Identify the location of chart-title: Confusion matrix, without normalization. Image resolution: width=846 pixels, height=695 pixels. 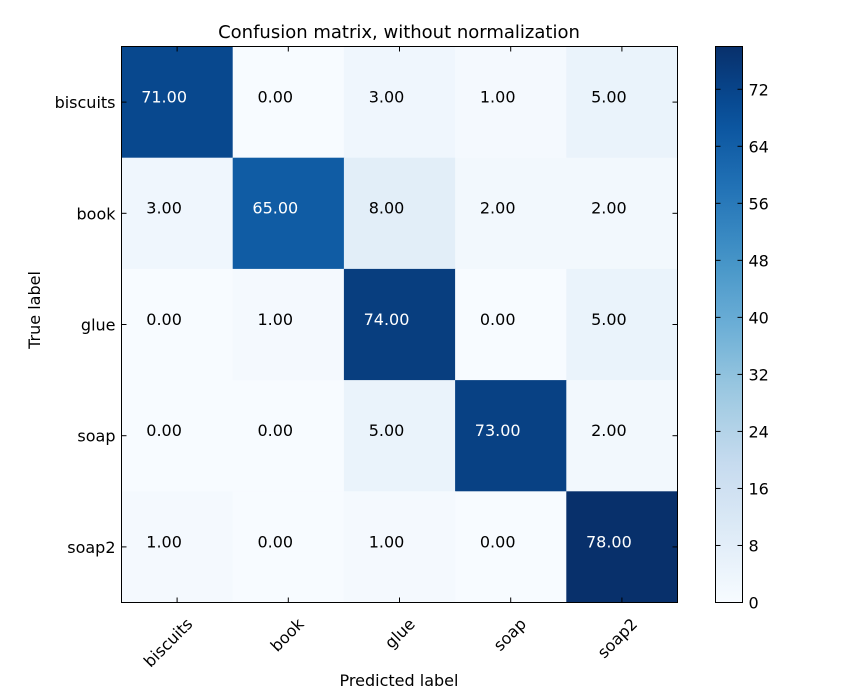
(399, 32).